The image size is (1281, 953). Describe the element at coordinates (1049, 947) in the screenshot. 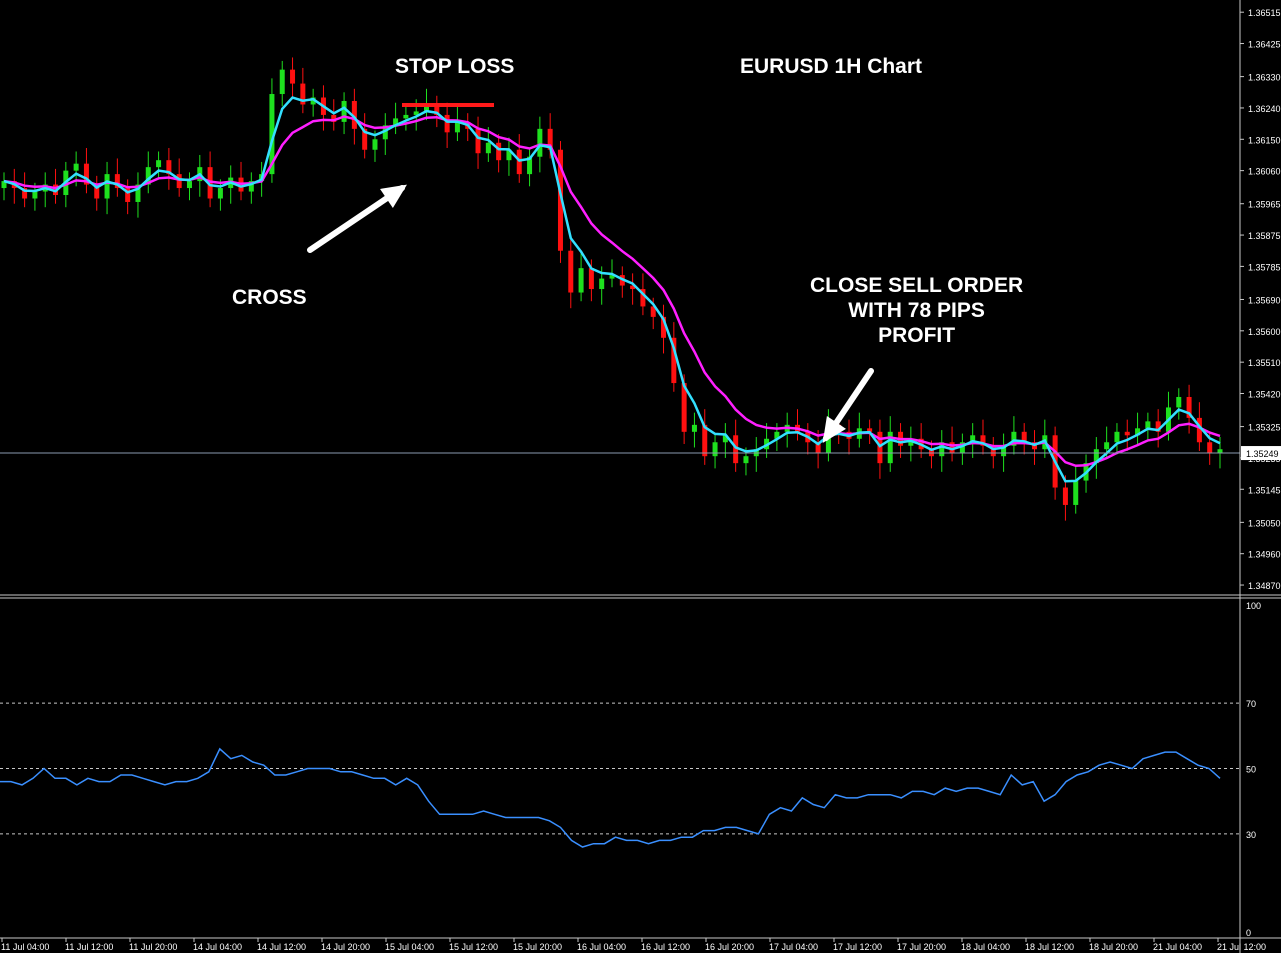

I see `time-tick-label: 18 Jul 12:00` at that location.